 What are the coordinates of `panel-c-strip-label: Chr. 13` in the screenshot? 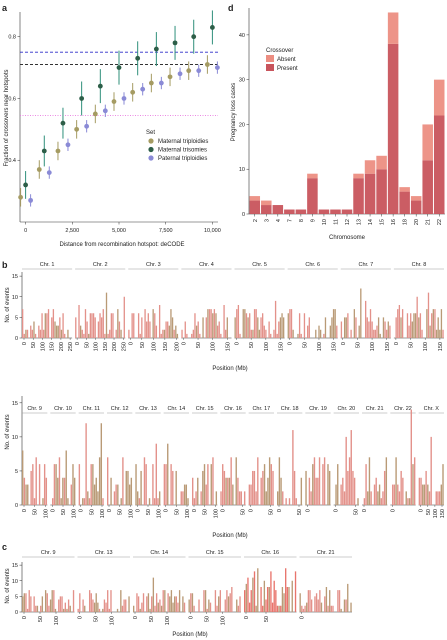 It's located at (104, 553).